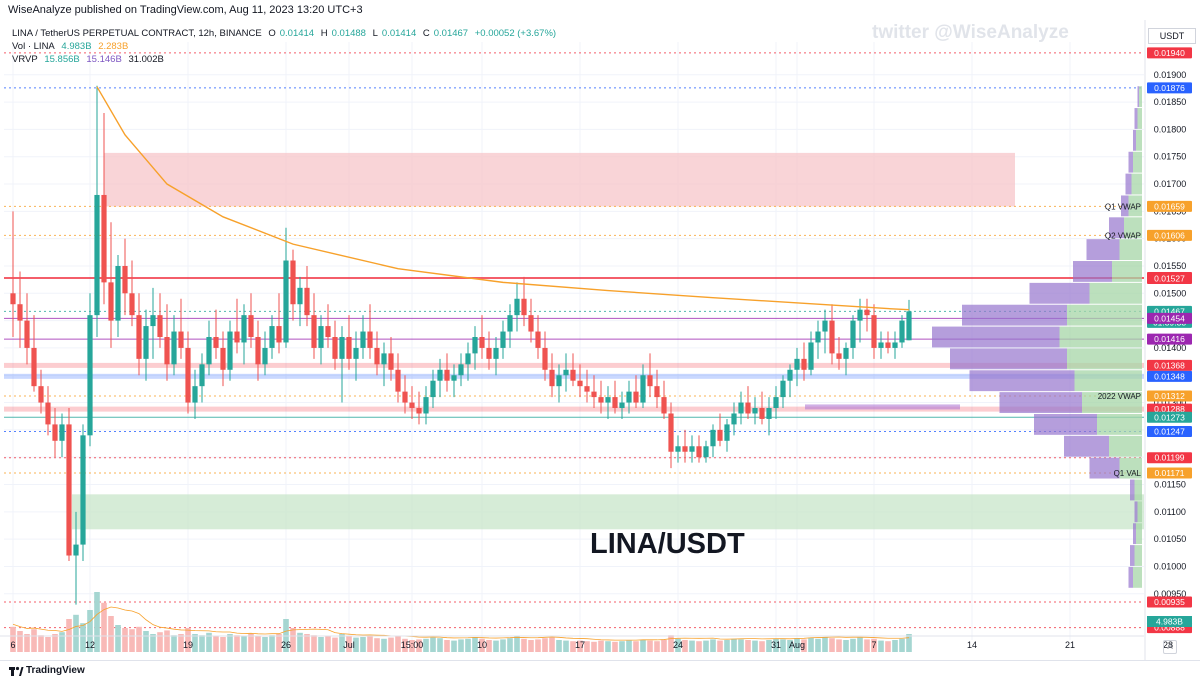  What do you see at coordinates (349, 645) in the screenshot?
I see `time-tick-label: Jul` at bounding box center [349, 645].